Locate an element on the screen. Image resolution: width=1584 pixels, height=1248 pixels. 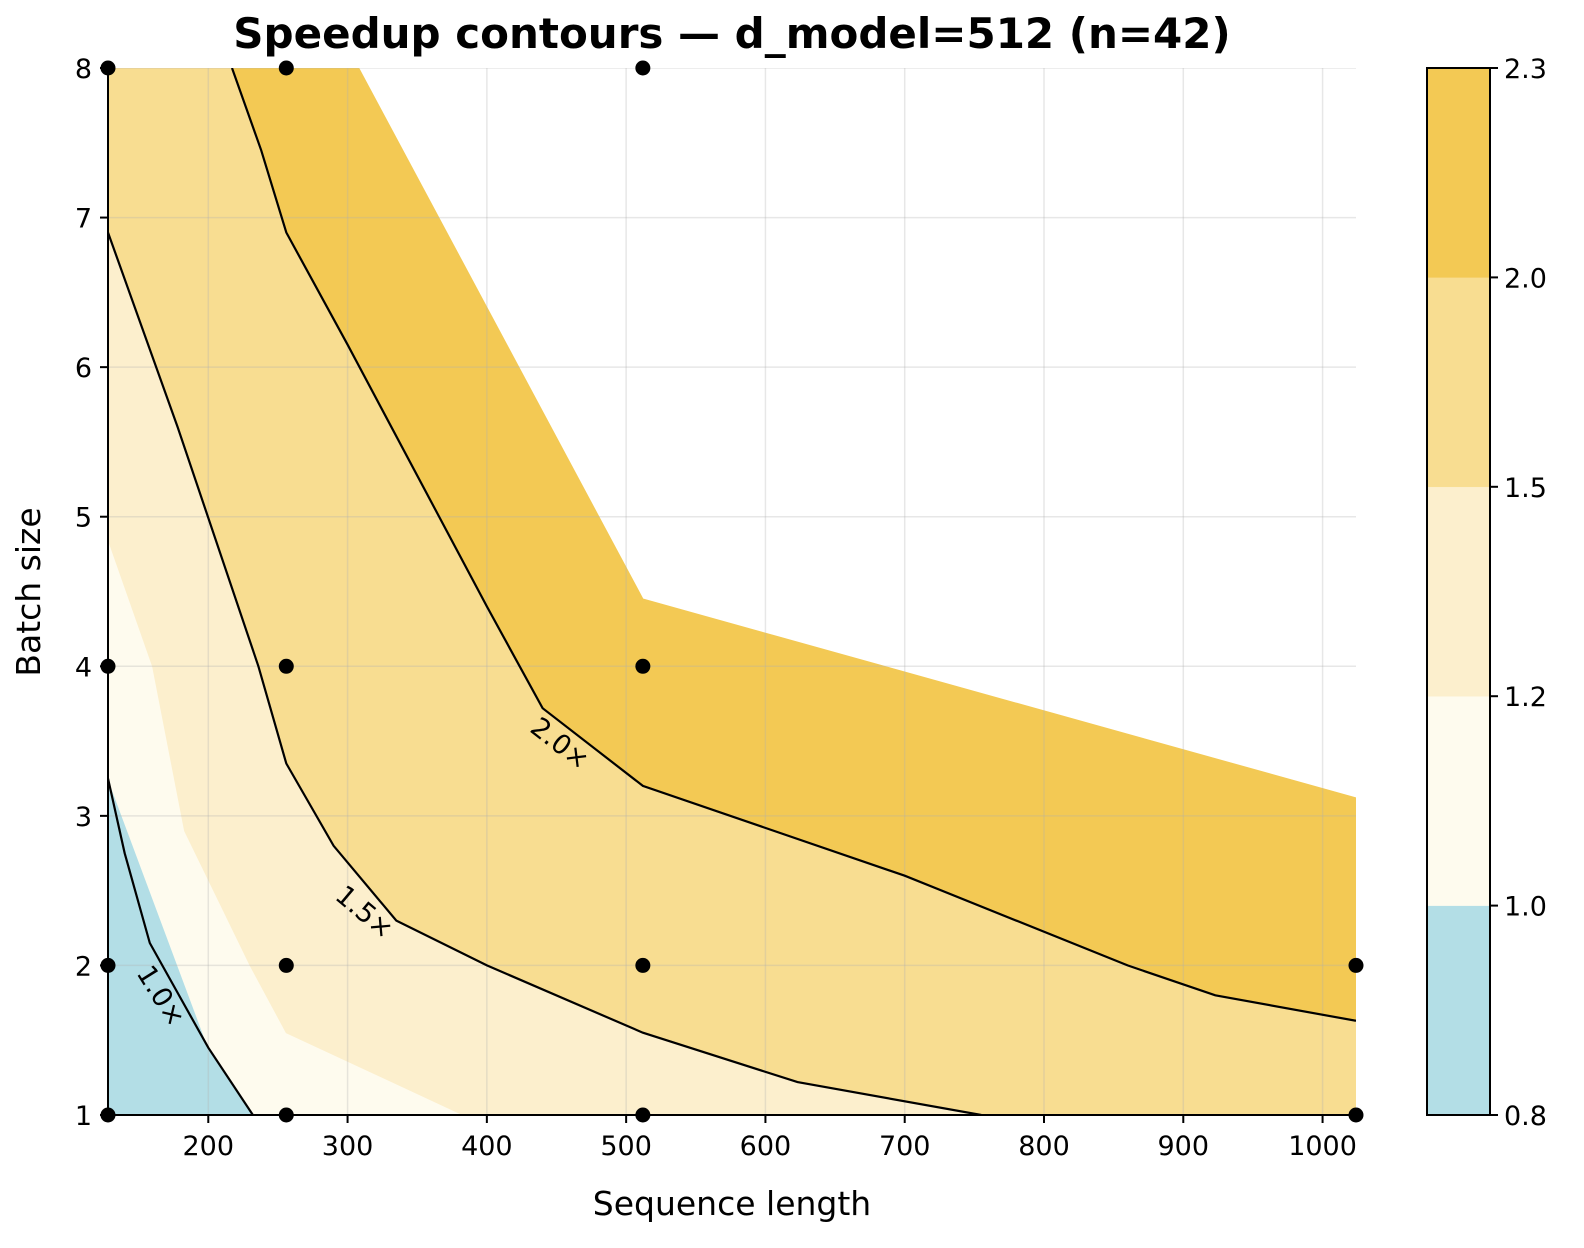
colorbar-tick-label: 2.3 is located at coordinates (1525, 69).